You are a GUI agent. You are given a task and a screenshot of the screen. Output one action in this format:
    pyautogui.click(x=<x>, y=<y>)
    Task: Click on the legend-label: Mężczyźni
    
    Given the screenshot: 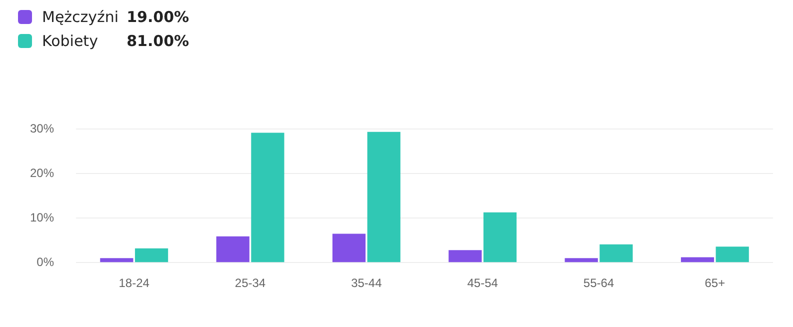 What is the action you would take?
    pyautogui.click(x=80, y=17)
    